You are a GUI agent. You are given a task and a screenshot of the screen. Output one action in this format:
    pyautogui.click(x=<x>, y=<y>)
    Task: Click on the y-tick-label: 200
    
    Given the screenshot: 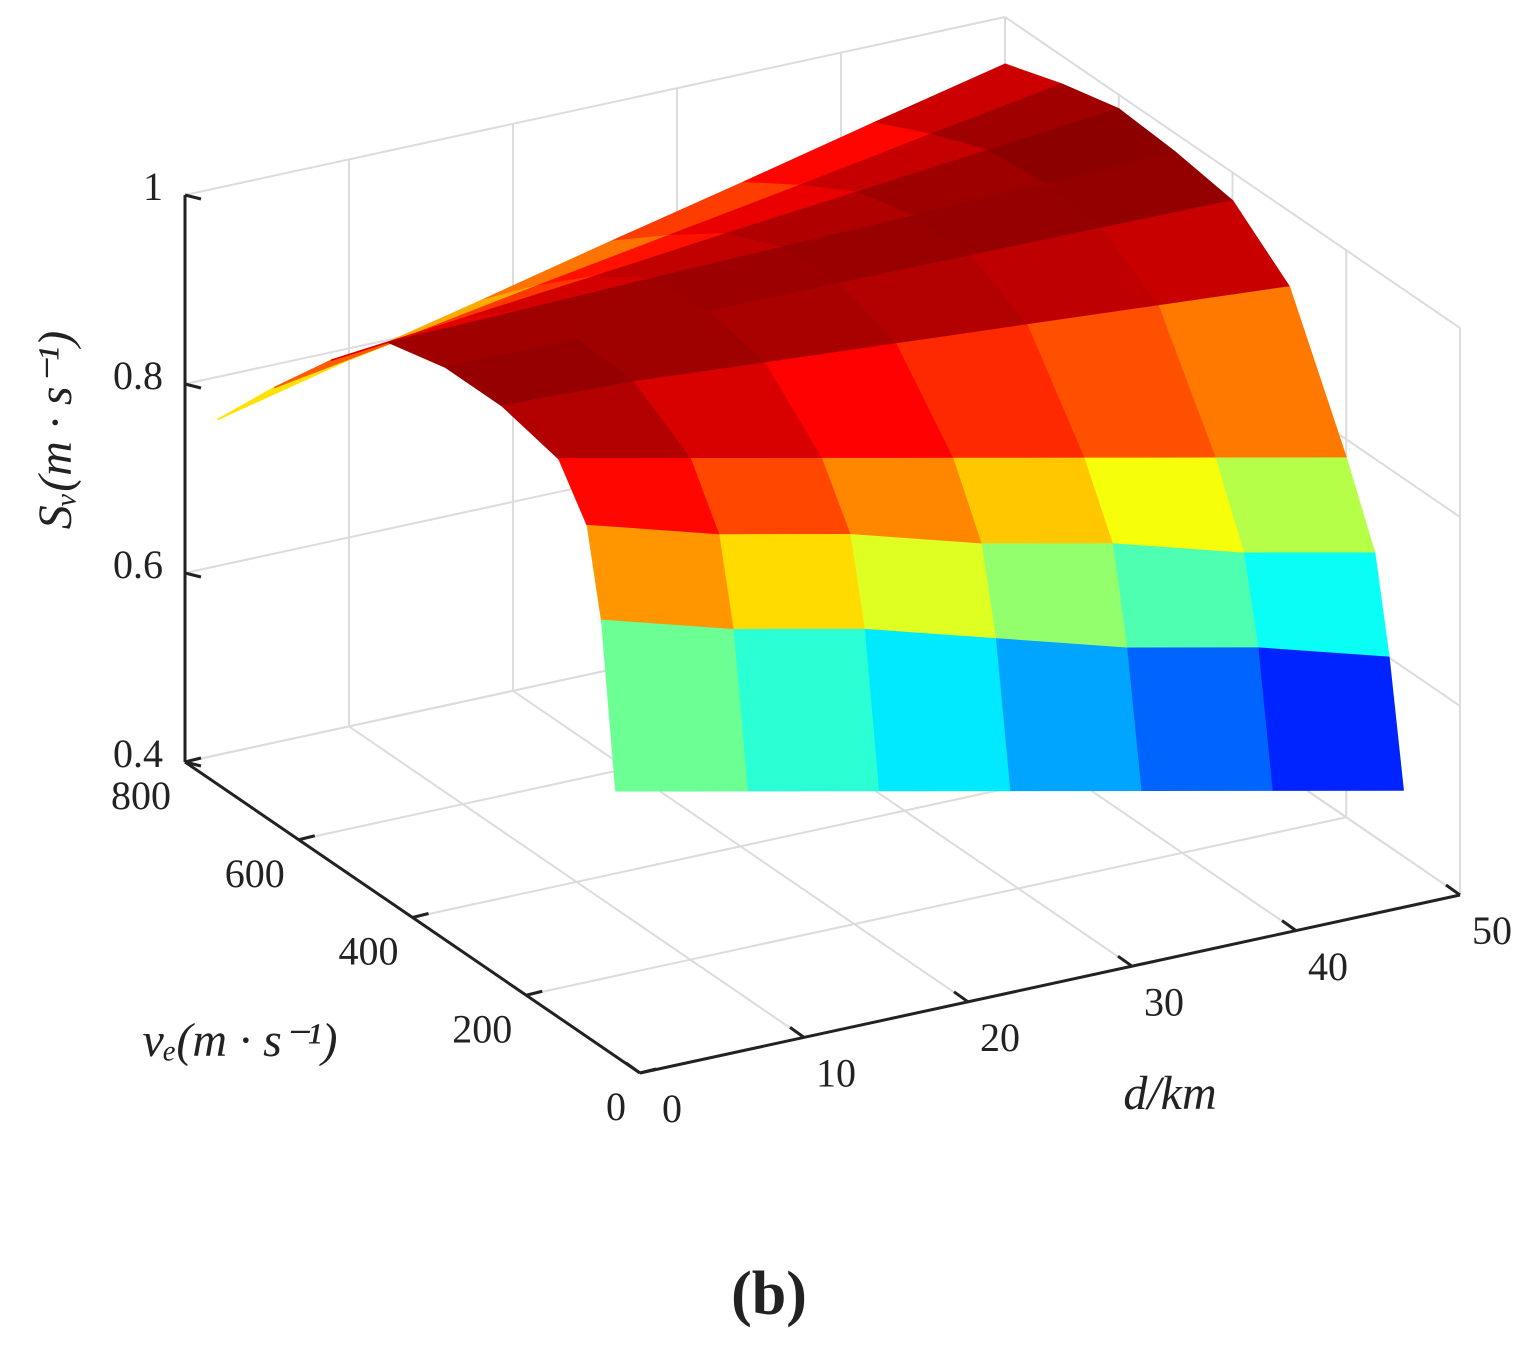 What is the action you would take?
    pyautogui.click(x=482, y=1028)
    